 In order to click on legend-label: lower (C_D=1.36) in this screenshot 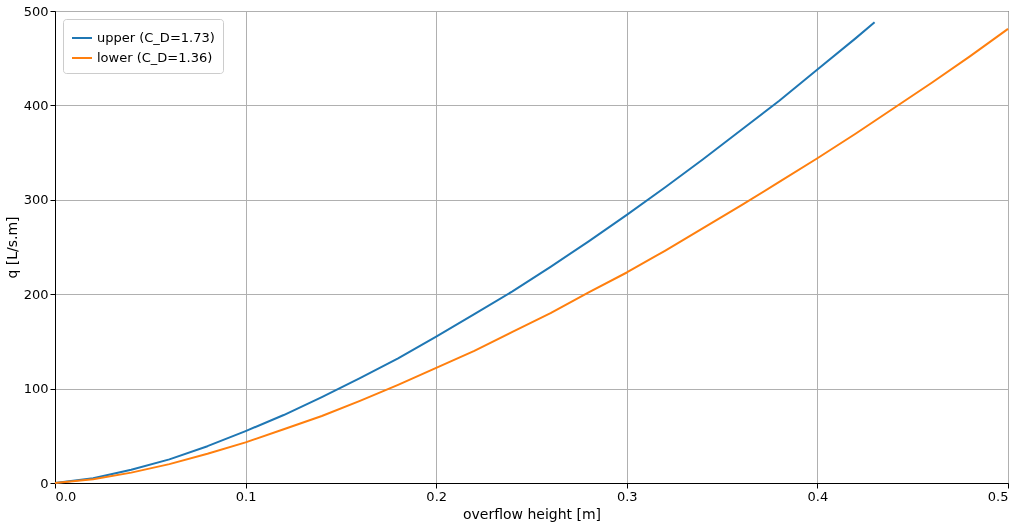, I will do `click(155, 57)`.